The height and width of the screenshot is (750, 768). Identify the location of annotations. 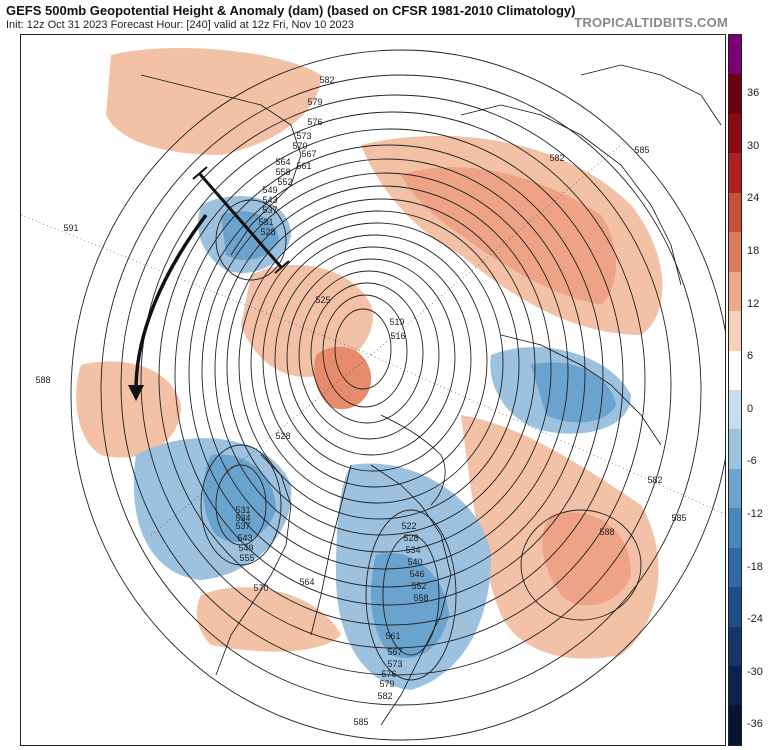
(209, 283).